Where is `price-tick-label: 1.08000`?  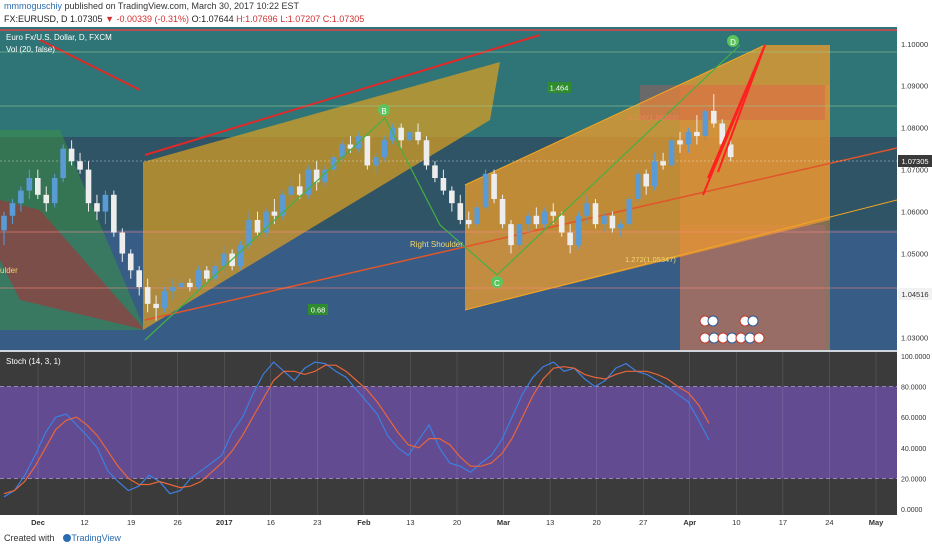 price-tick-label: 1.08000 is located at coordinates (914, 128).